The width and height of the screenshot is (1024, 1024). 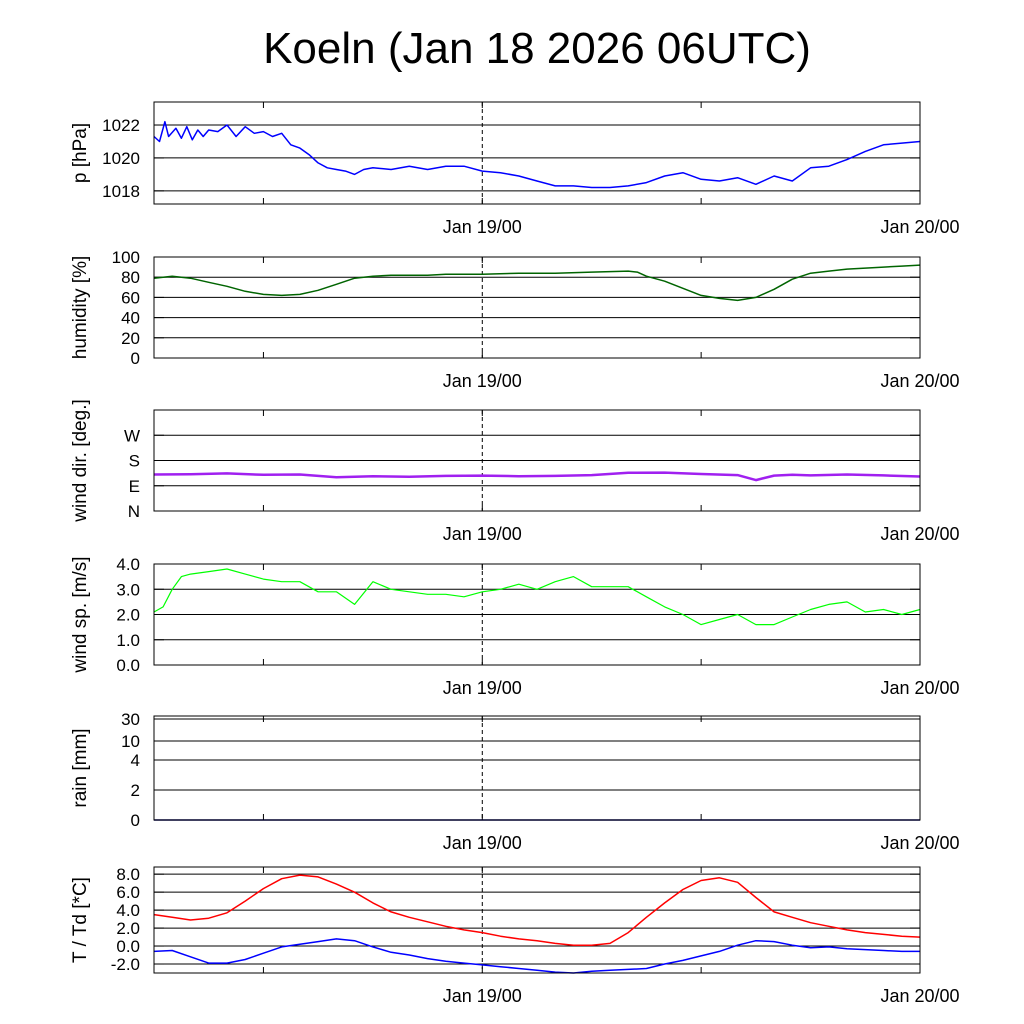 I want to click on pressure-y-tick-label: 1022, so click(x=121, y=125).